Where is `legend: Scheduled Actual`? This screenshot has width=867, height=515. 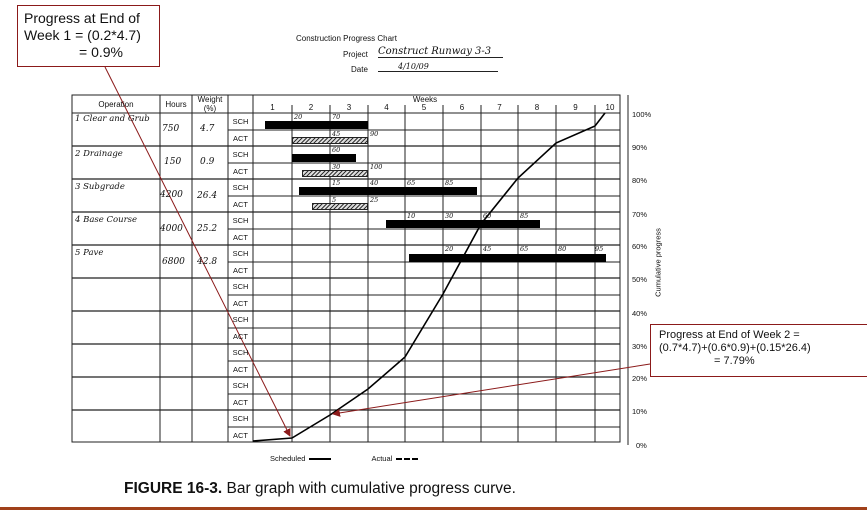
legend: Scheduled Actual is located at coordinates (344, 458).